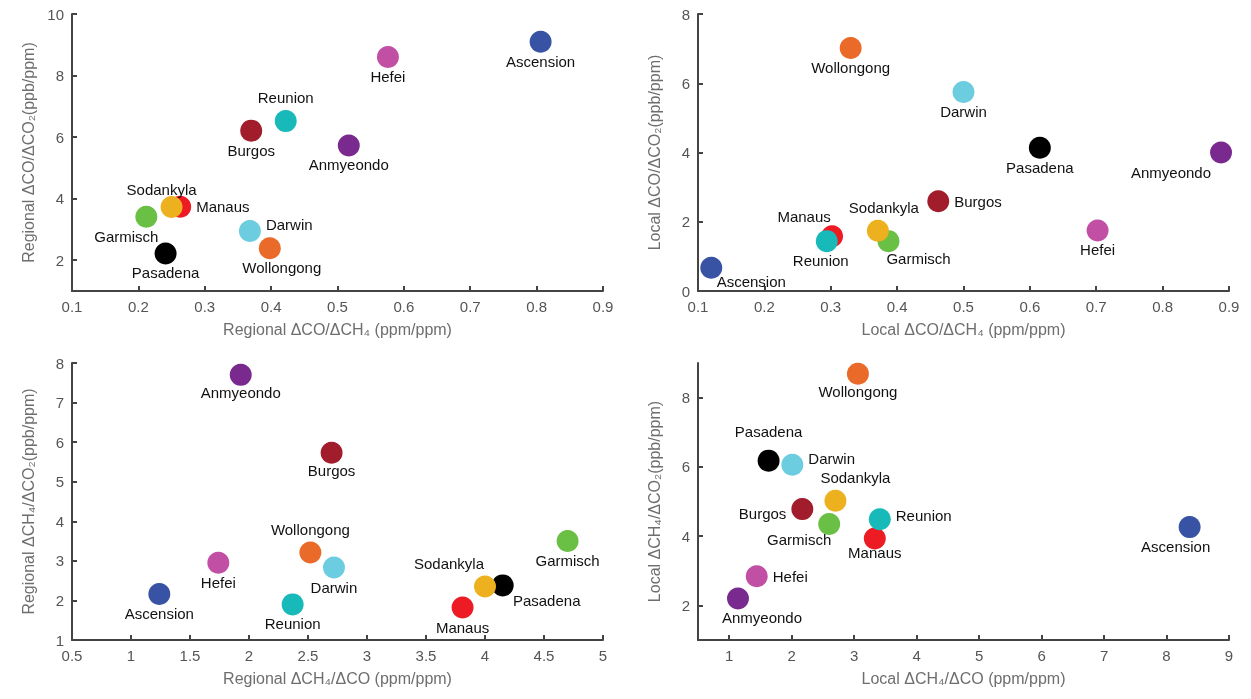 The width and height of the screenshot is (1251, 699). I want to click on x-tick-label: 0.3, so click(205, 306).